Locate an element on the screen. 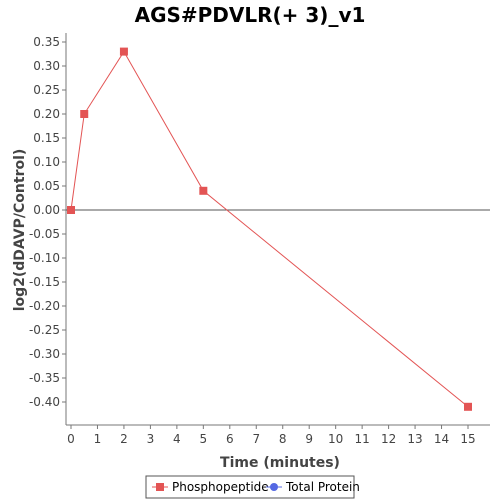  y-axis-label: log2(dDAVP/Control) is located at coordinates (20, 230).